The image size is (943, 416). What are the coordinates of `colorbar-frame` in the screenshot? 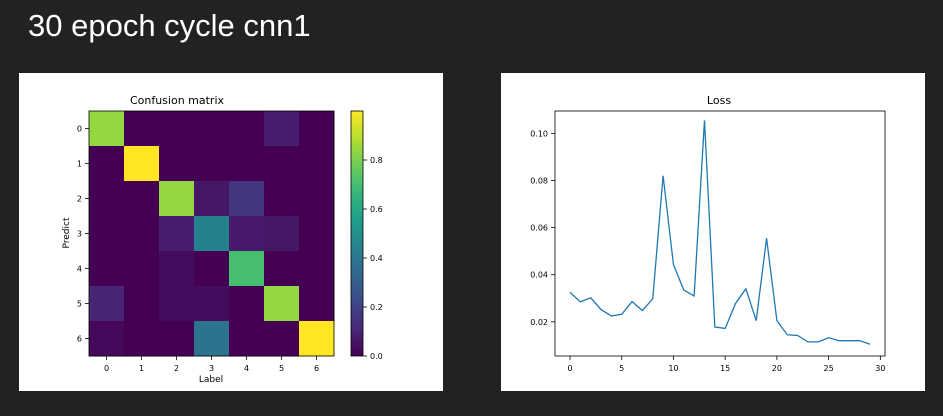 It's located at (357, 233).